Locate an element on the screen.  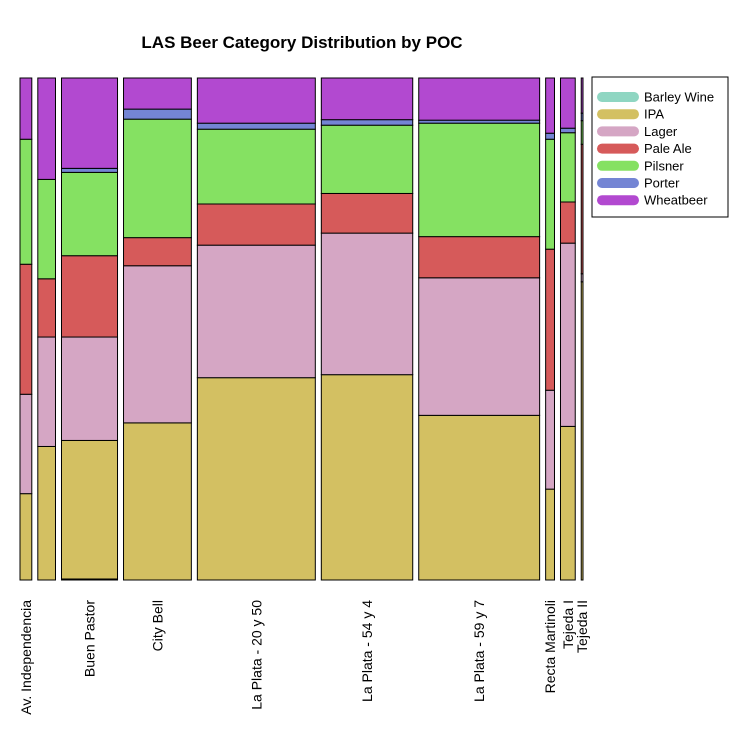
legend-label: Lager is located at coordinates (661, 131).